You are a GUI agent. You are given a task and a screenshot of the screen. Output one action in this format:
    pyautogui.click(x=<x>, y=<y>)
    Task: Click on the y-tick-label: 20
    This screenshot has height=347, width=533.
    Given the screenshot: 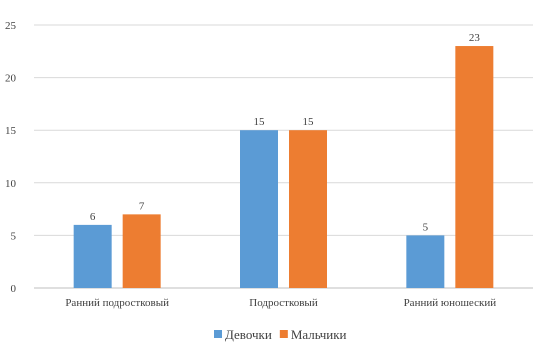 What is the action you would take?
    pyautogui.click(x=11, y=79)
    